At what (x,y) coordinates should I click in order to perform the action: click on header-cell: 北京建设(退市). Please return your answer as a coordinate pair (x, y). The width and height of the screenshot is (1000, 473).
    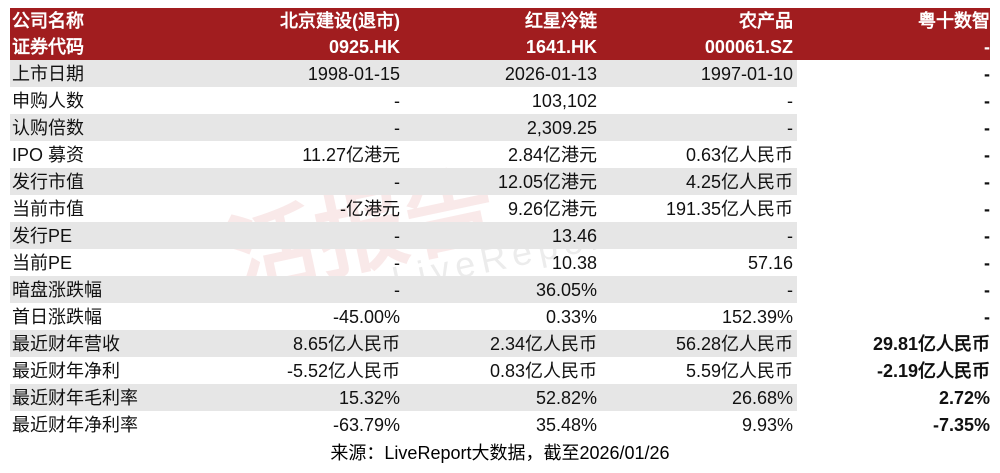
    Looking at the image, I should click on (340, 21).